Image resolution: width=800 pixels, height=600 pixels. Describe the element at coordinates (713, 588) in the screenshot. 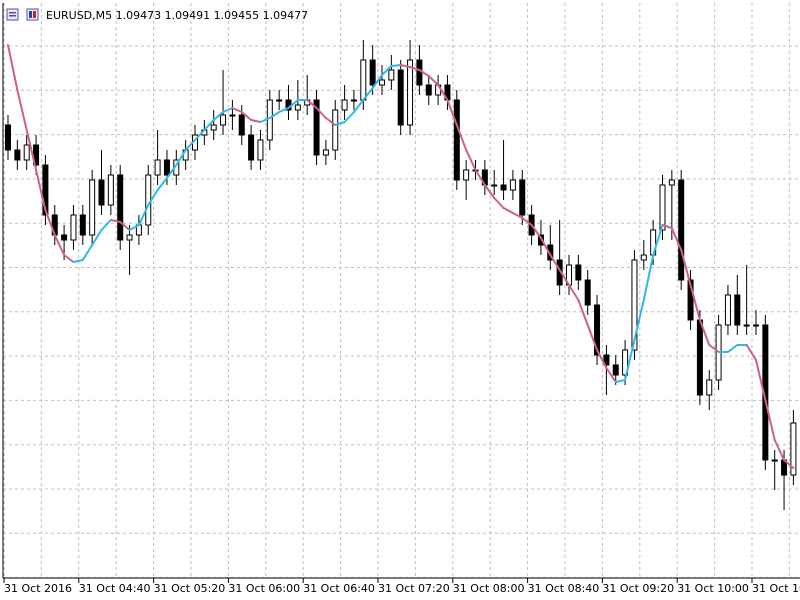

I see `x-tick-label: 31 Oct 10:00` at that location.